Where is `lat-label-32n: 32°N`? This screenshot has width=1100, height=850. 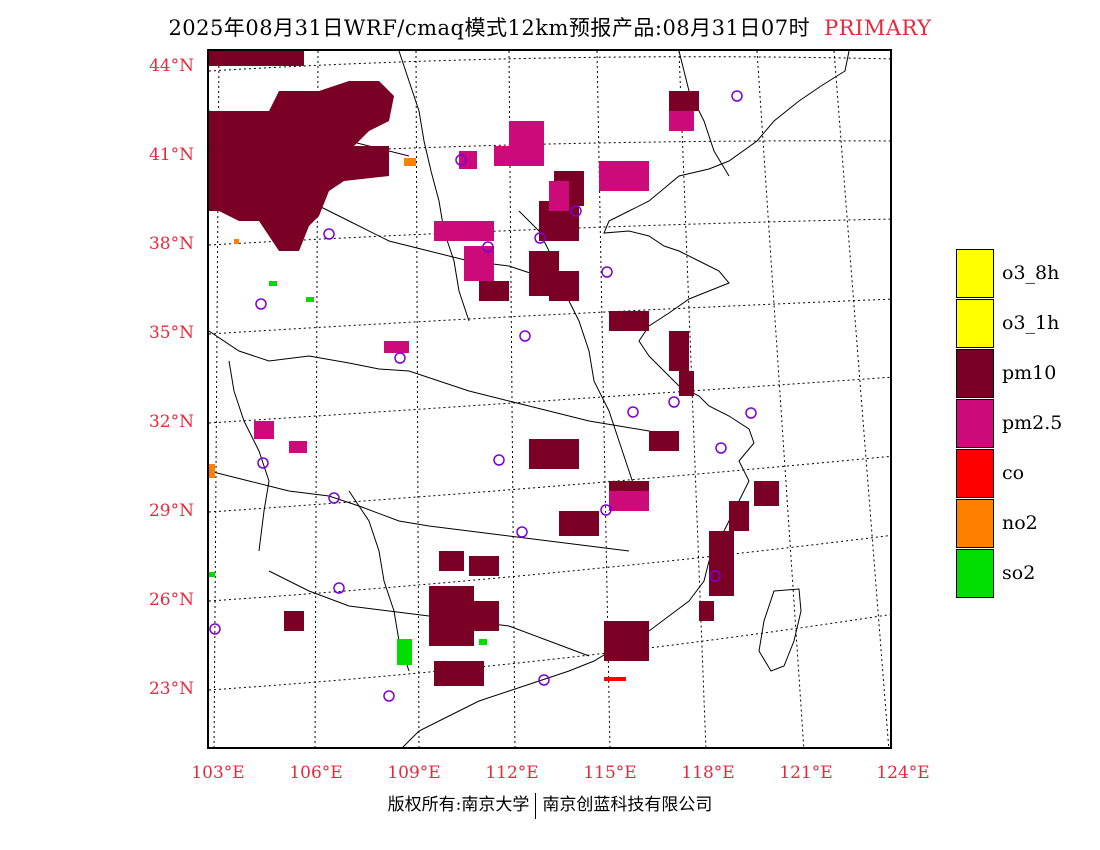 lat-label-32n: 32°N is located at coordinates (171, 422).